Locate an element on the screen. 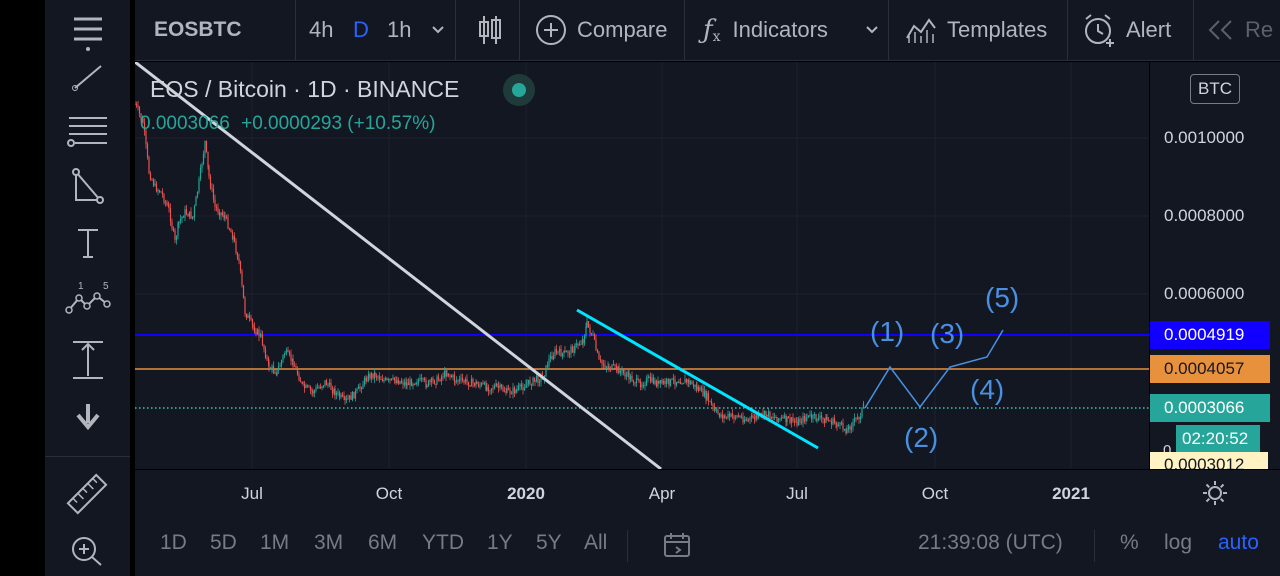  range-1m: 1M is located at coordinates (275, 542).